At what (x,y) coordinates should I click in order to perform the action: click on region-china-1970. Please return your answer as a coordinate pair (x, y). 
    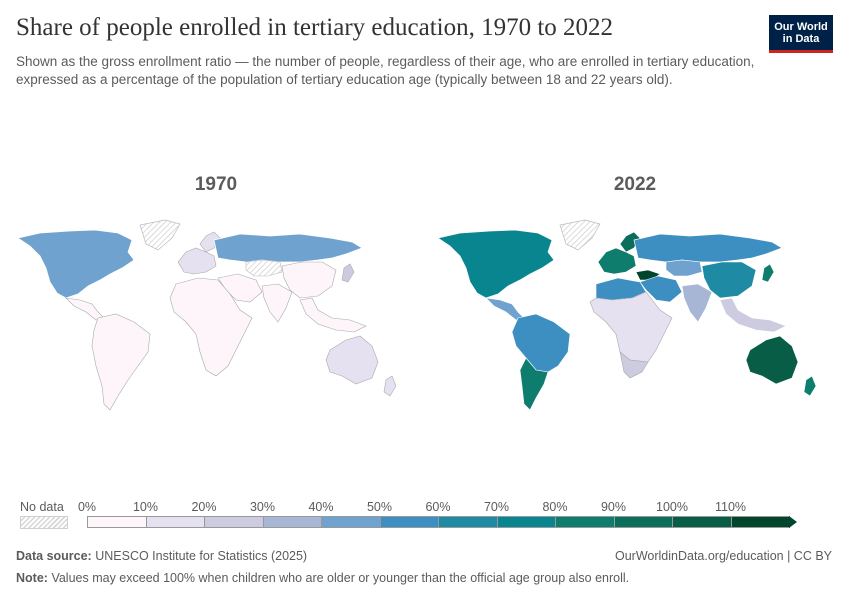
    Looking at the image, I should click on (309, 280).